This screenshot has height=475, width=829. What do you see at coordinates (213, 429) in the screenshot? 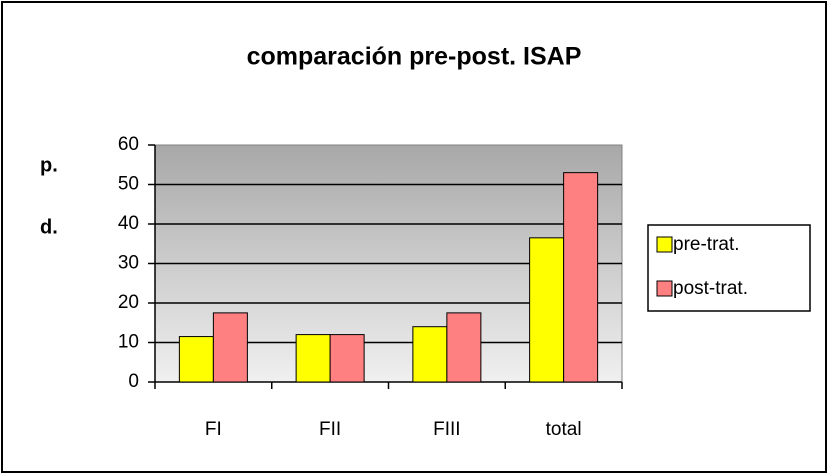
I see `x-tick-label: FI` at bounding box center [213, 429].